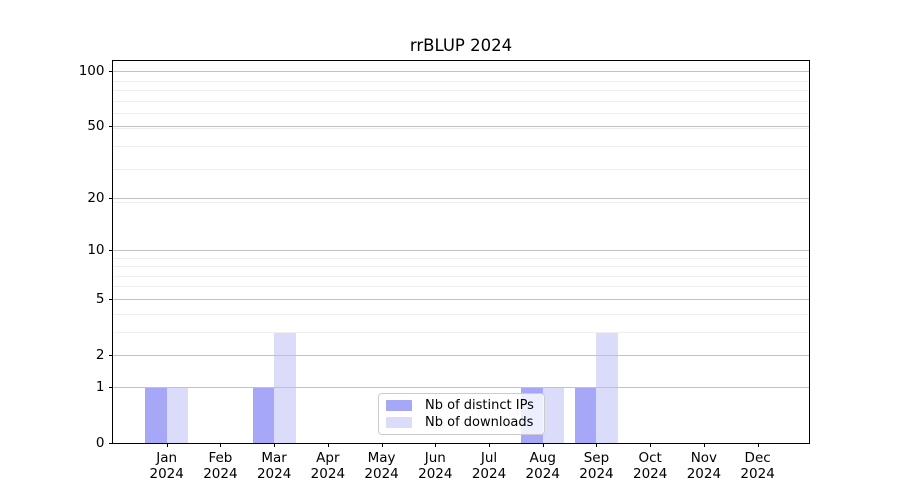  I want to click on x-tick-month: Jul, so click(489, 458).